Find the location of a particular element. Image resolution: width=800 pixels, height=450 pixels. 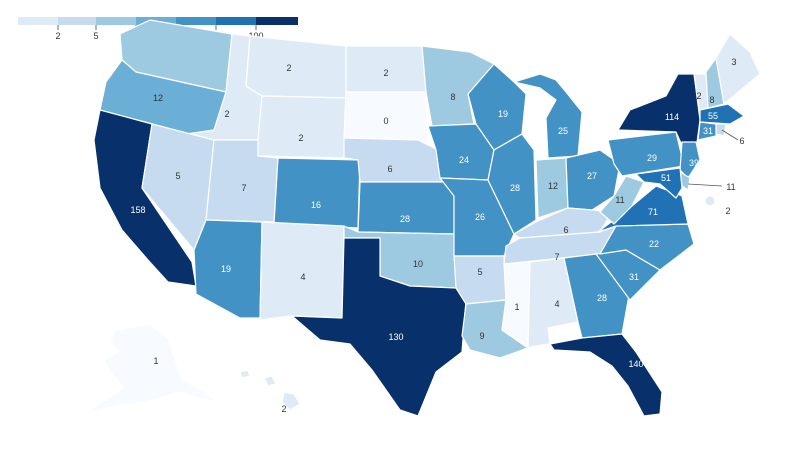

state-wi is located at coordinates (497, 107).